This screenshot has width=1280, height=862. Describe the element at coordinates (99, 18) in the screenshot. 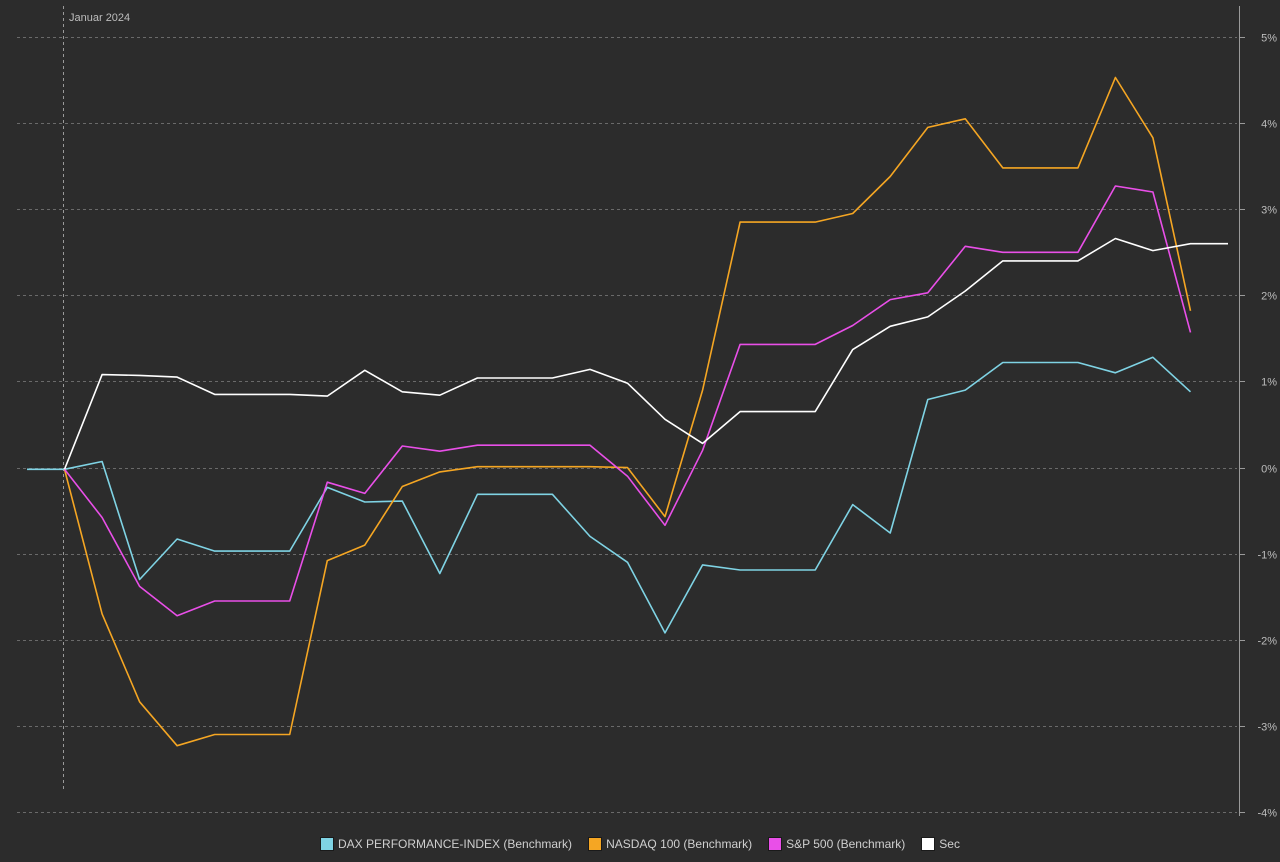

I see `period-label: Januar 2024` at that location.